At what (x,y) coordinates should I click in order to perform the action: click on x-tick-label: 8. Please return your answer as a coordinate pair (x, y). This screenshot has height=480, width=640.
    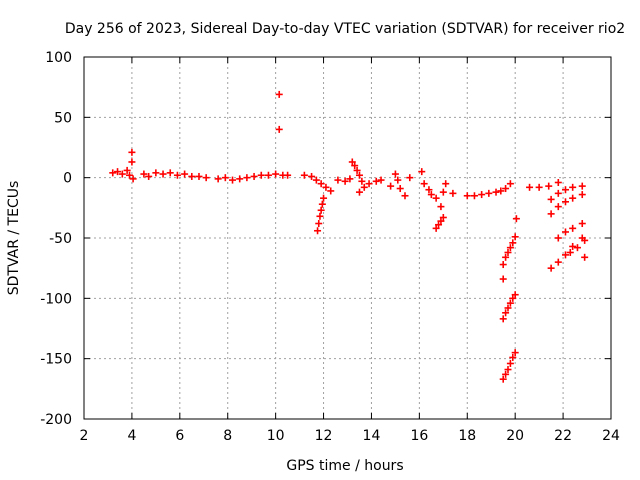
    Looking at the image, I should click on (227, 436).